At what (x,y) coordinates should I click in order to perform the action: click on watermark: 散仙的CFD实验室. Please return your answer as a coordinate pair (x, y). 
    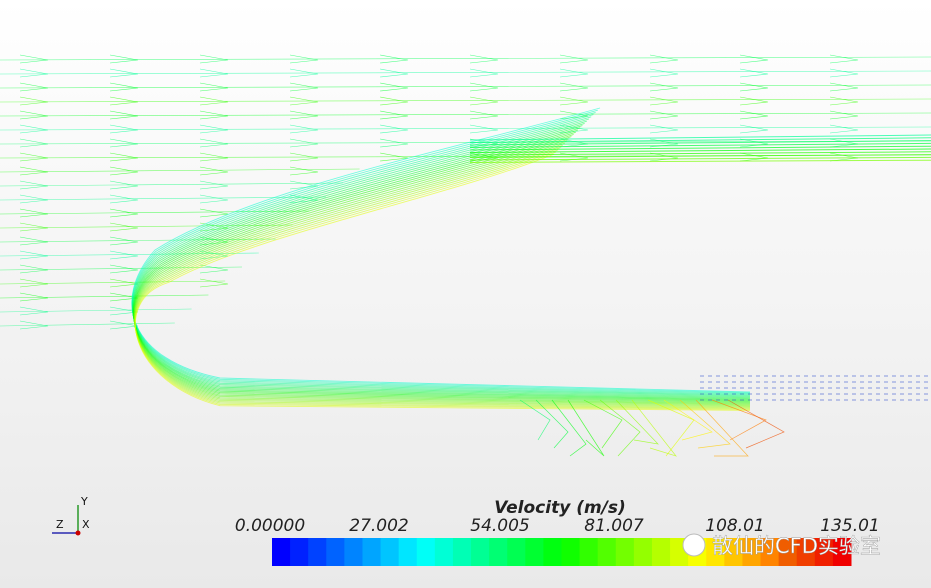
    Looking at the image, I should click on (781, 545).